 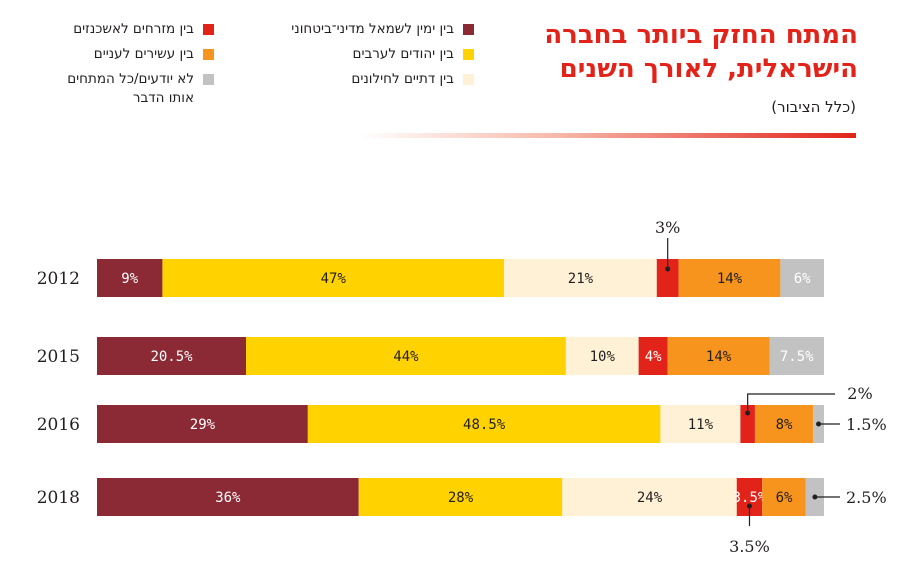 What do you see at coordinates (608, 135) in the screenshot?
I see `title-underline` at bounding box center [608, 135].